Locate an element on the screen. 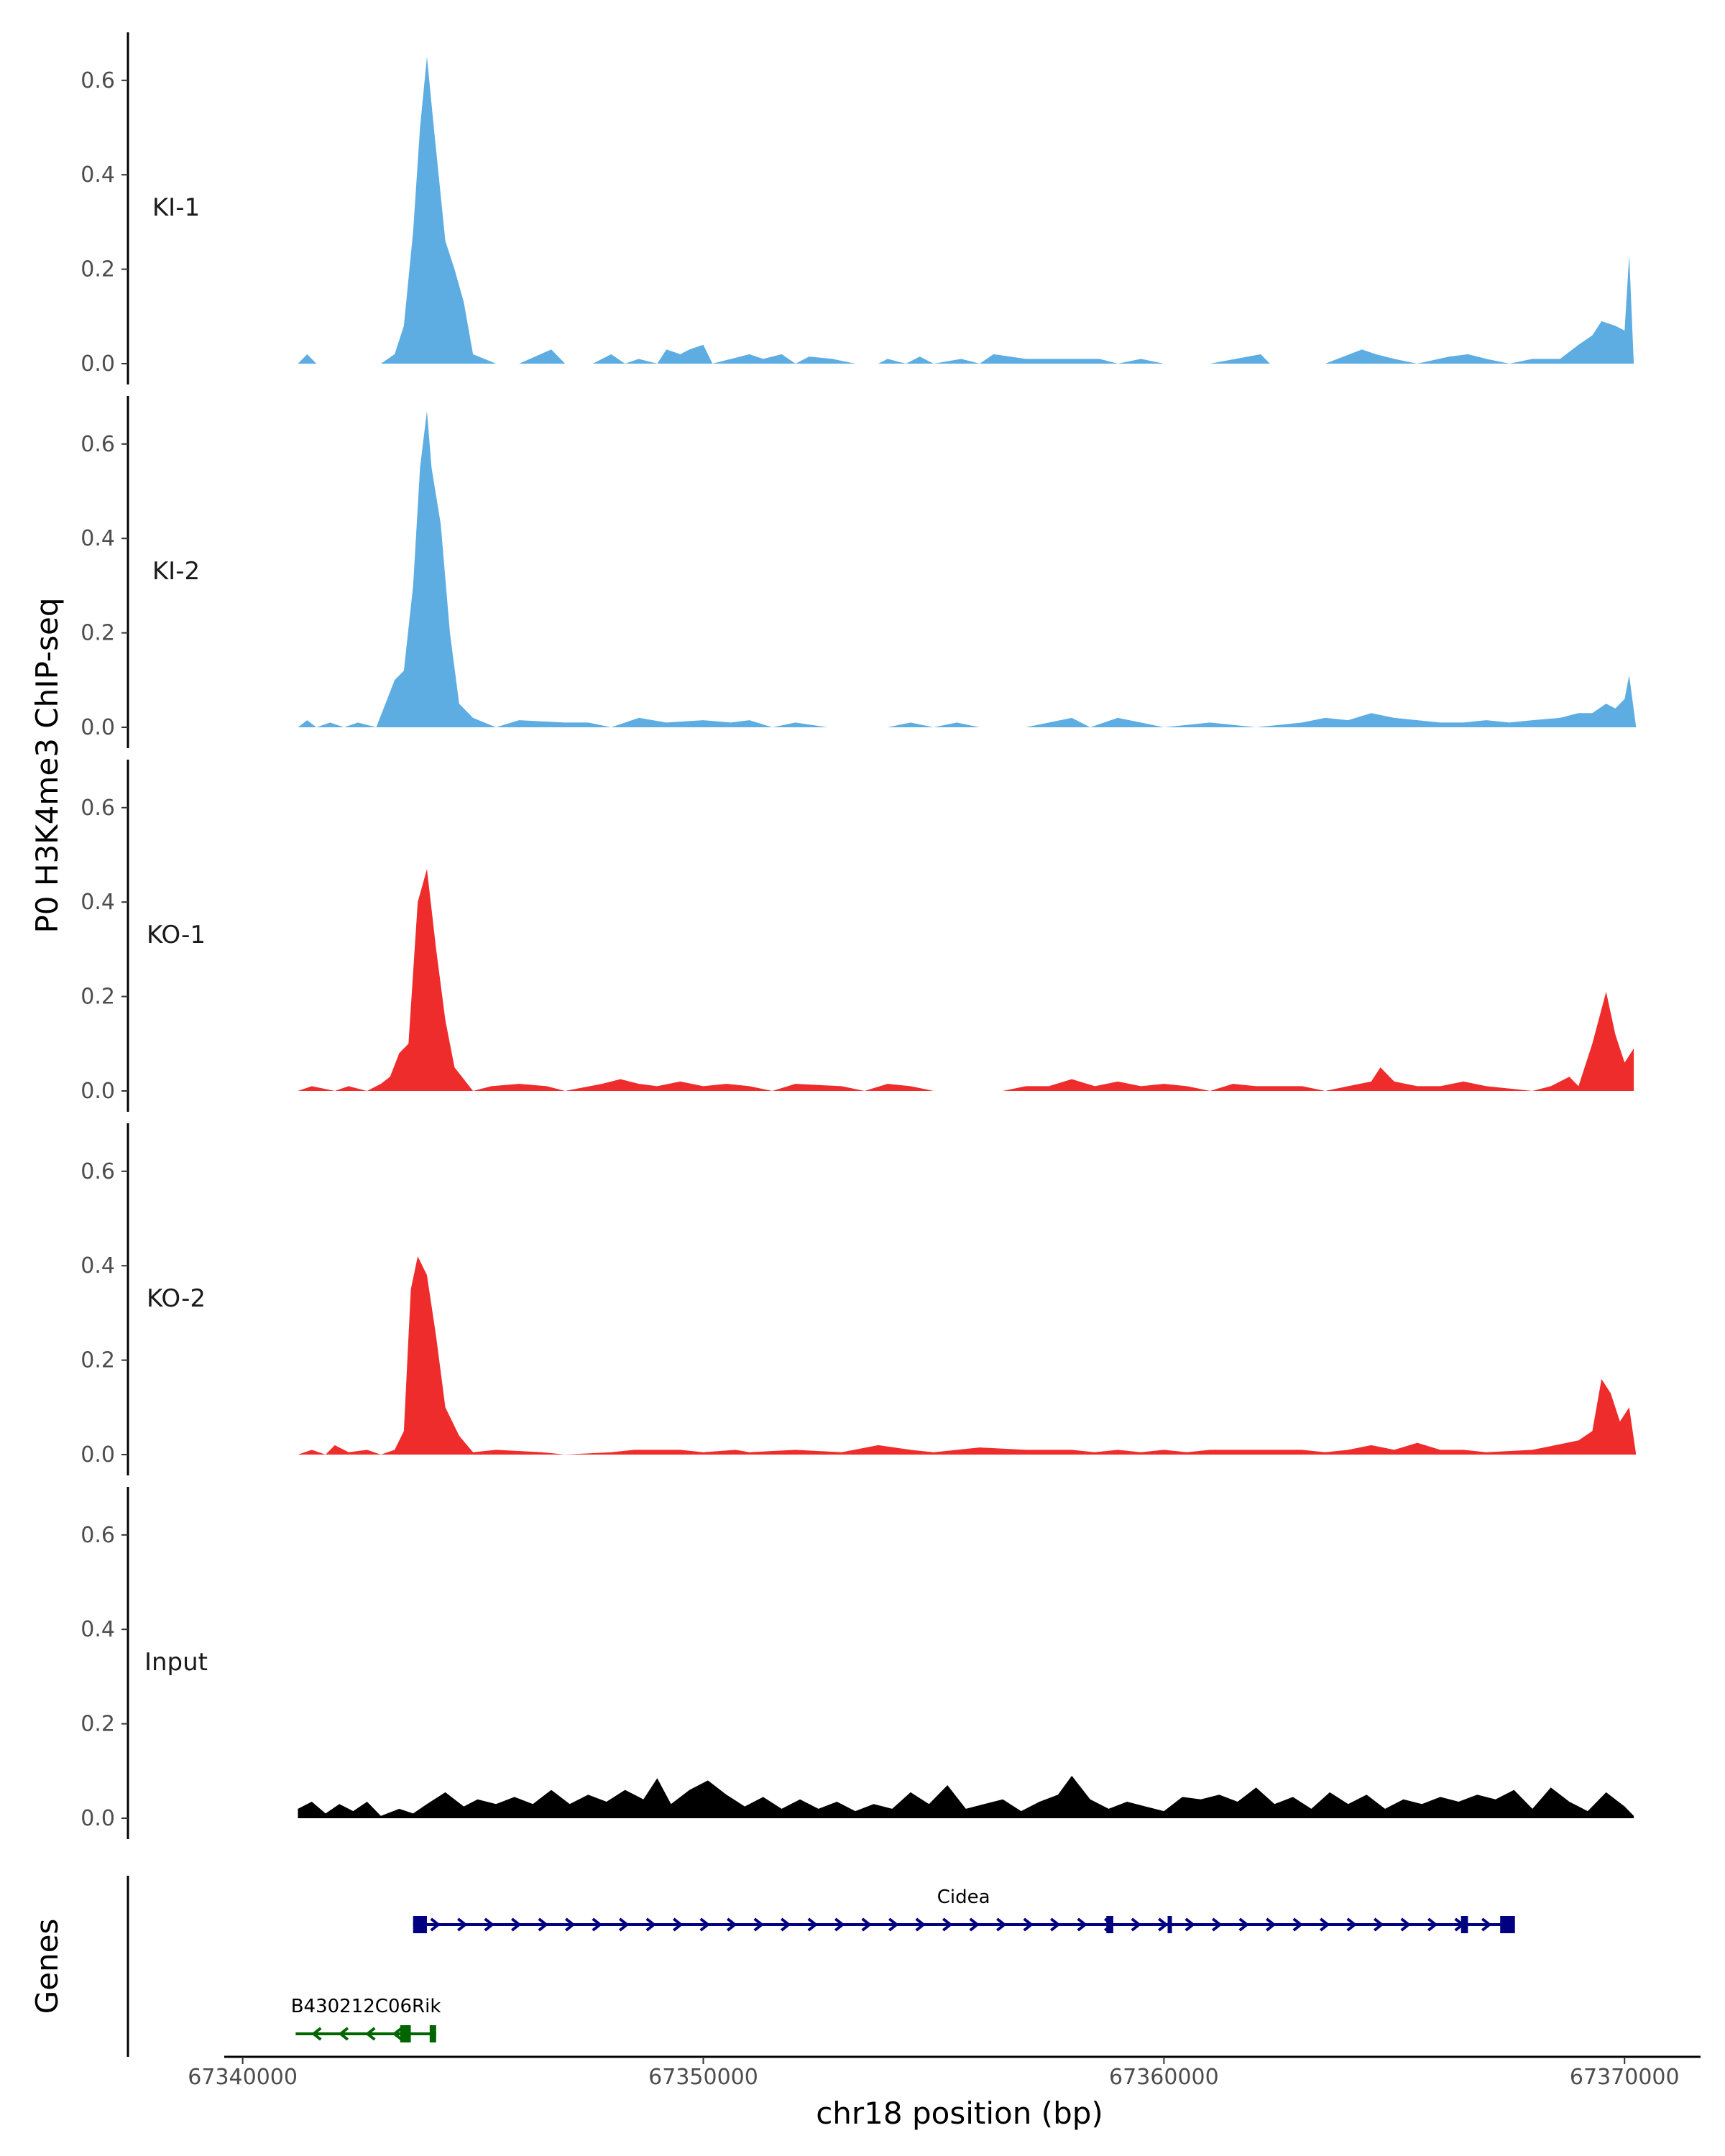  gene-label: B430212C06Rik is located at coordinates (366, 2006).